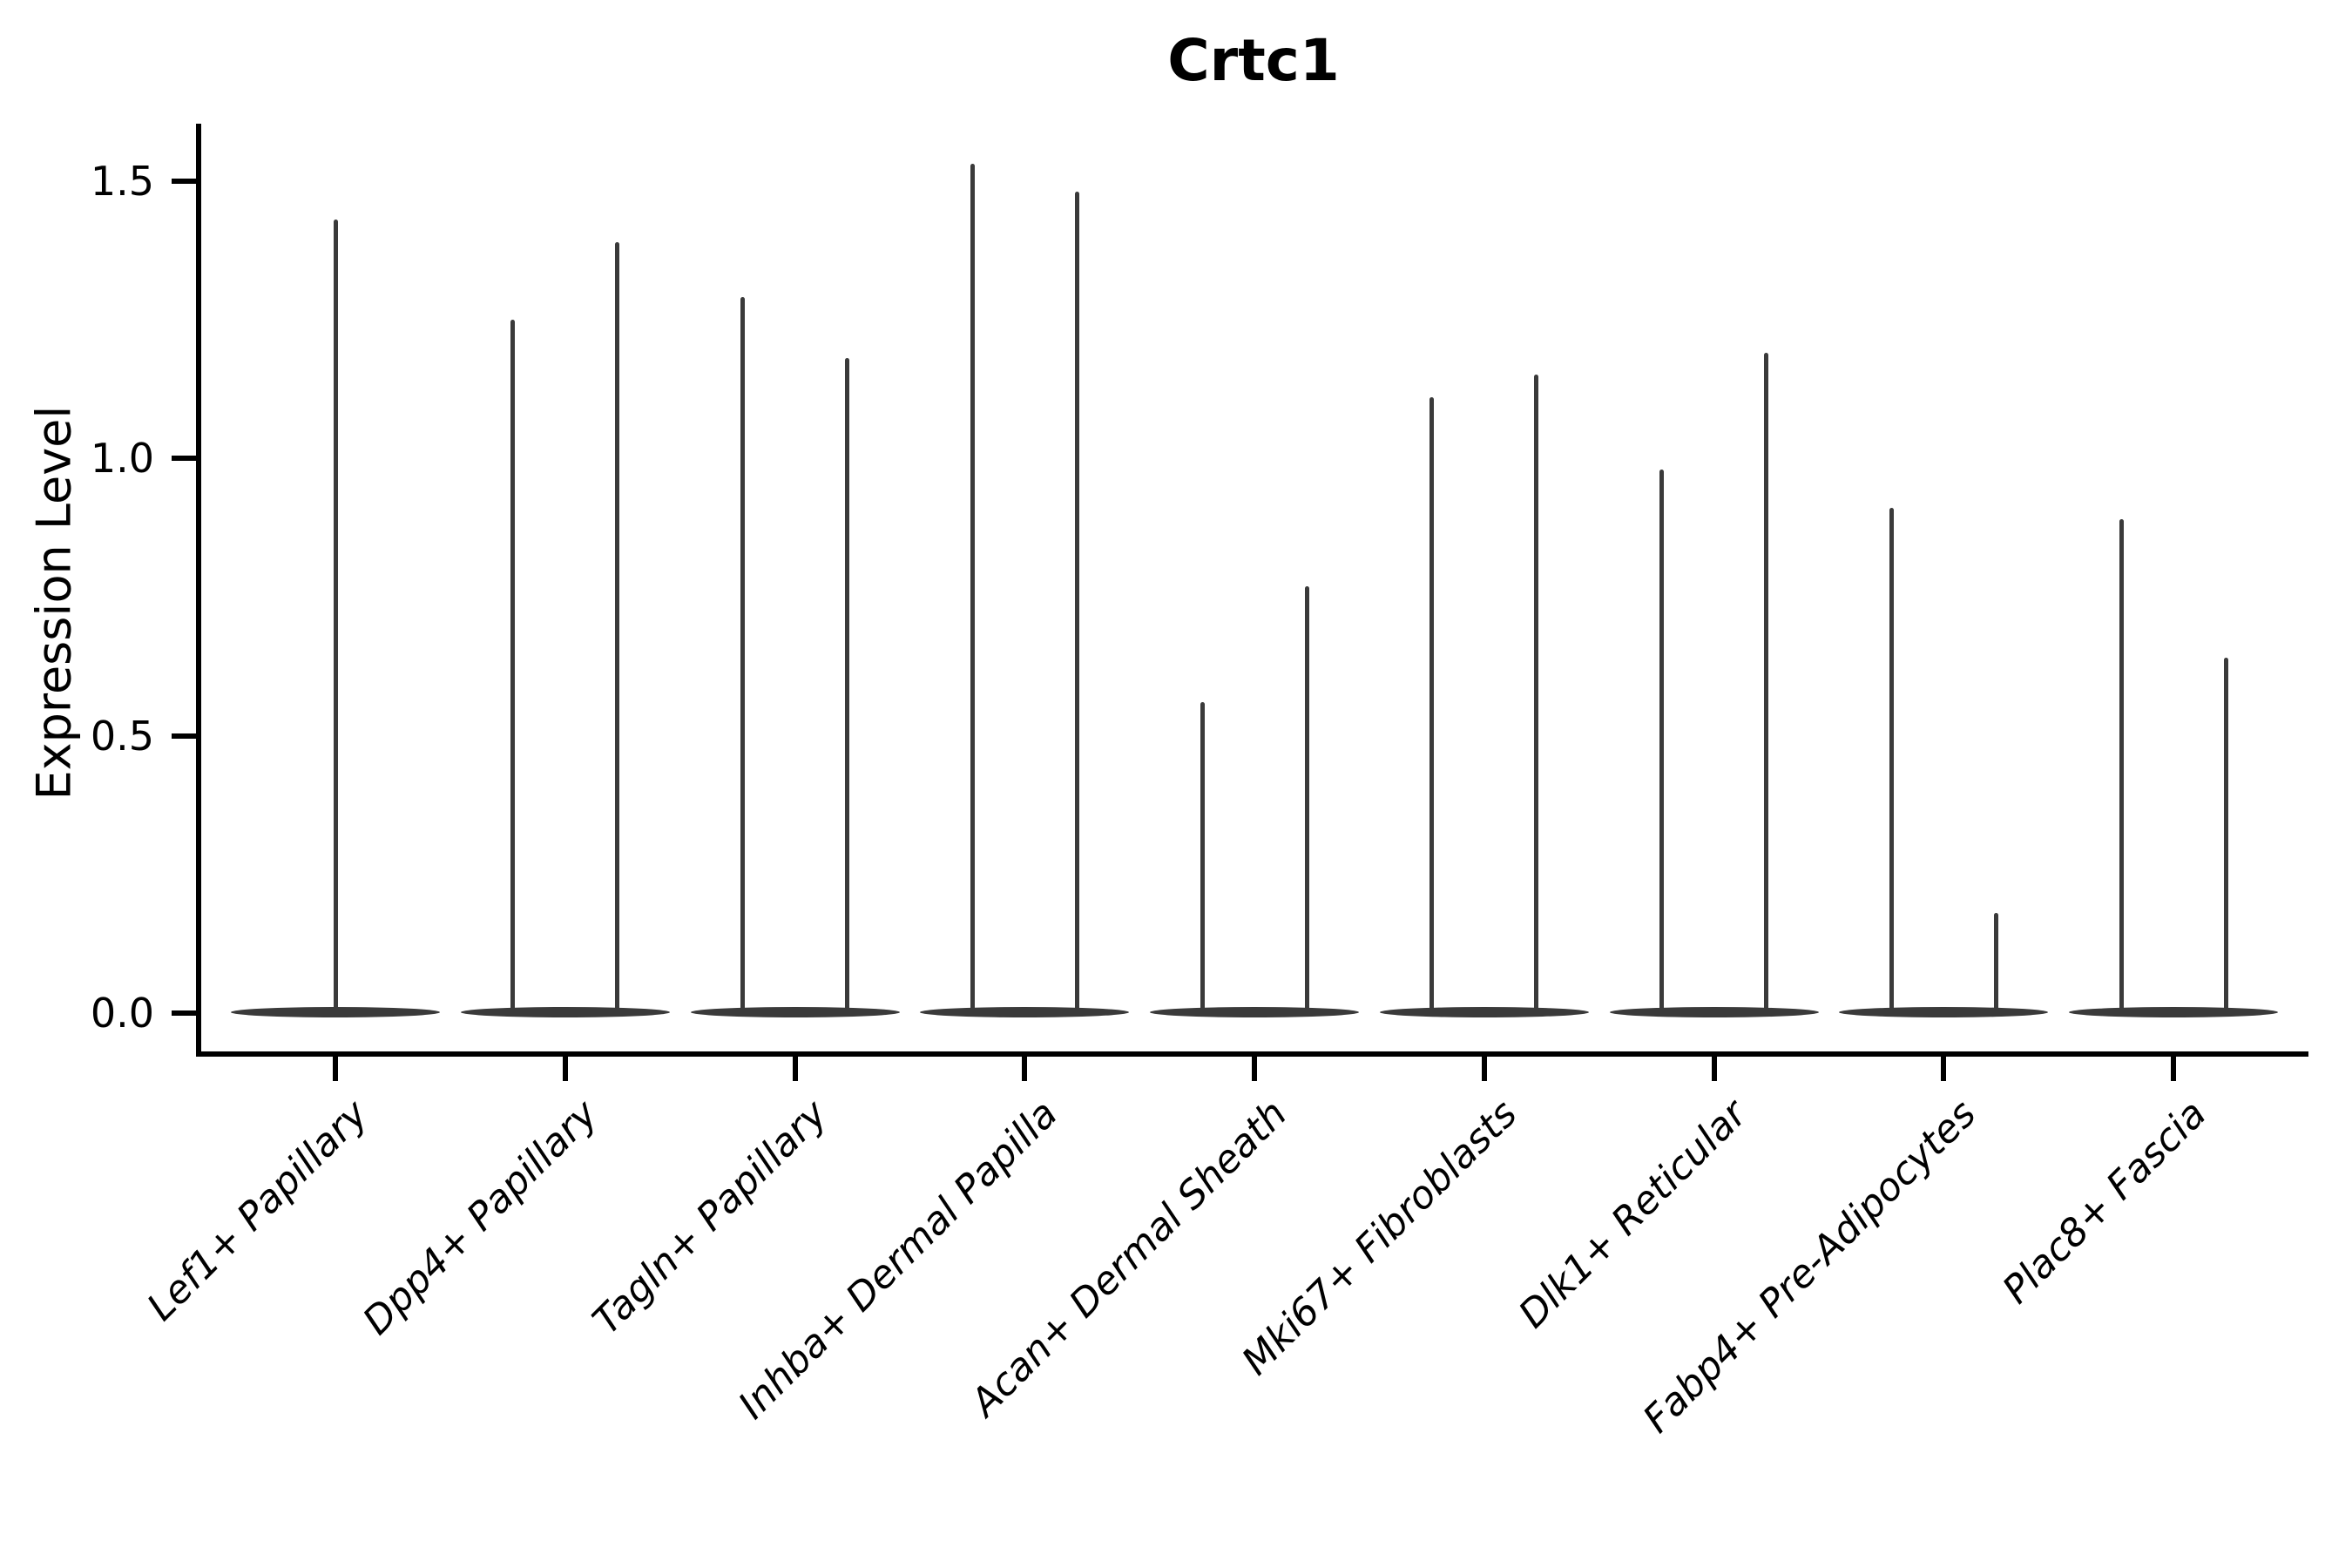  I want to click on y-axis-label: Expression Level, so click(54, 603).